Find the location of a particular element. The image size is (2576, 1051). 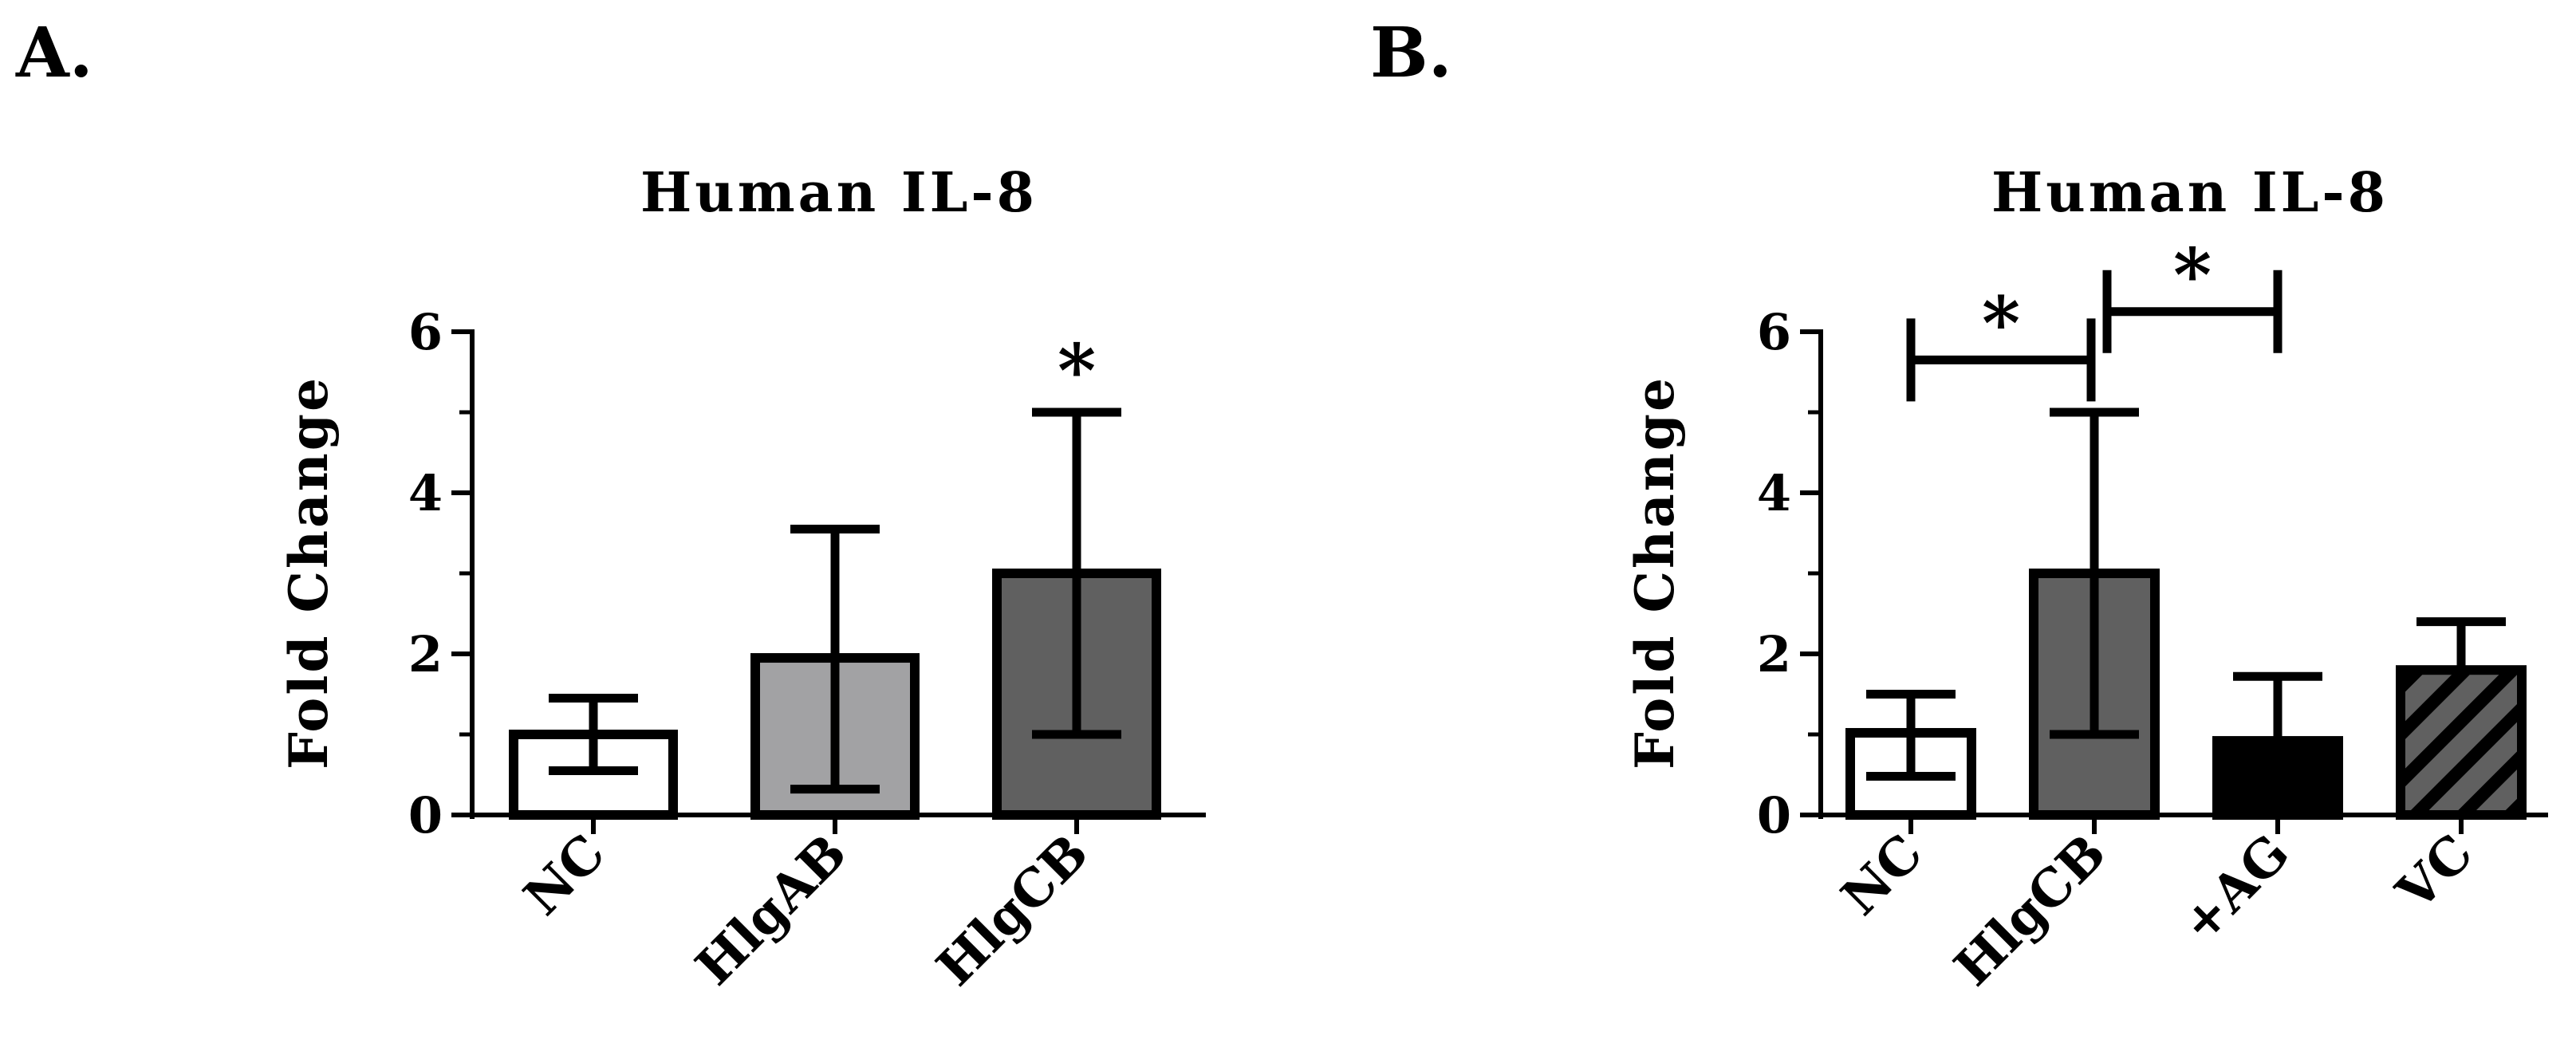

chart-b-ylabel: Fold Change is located at coordinates (1655, 573).